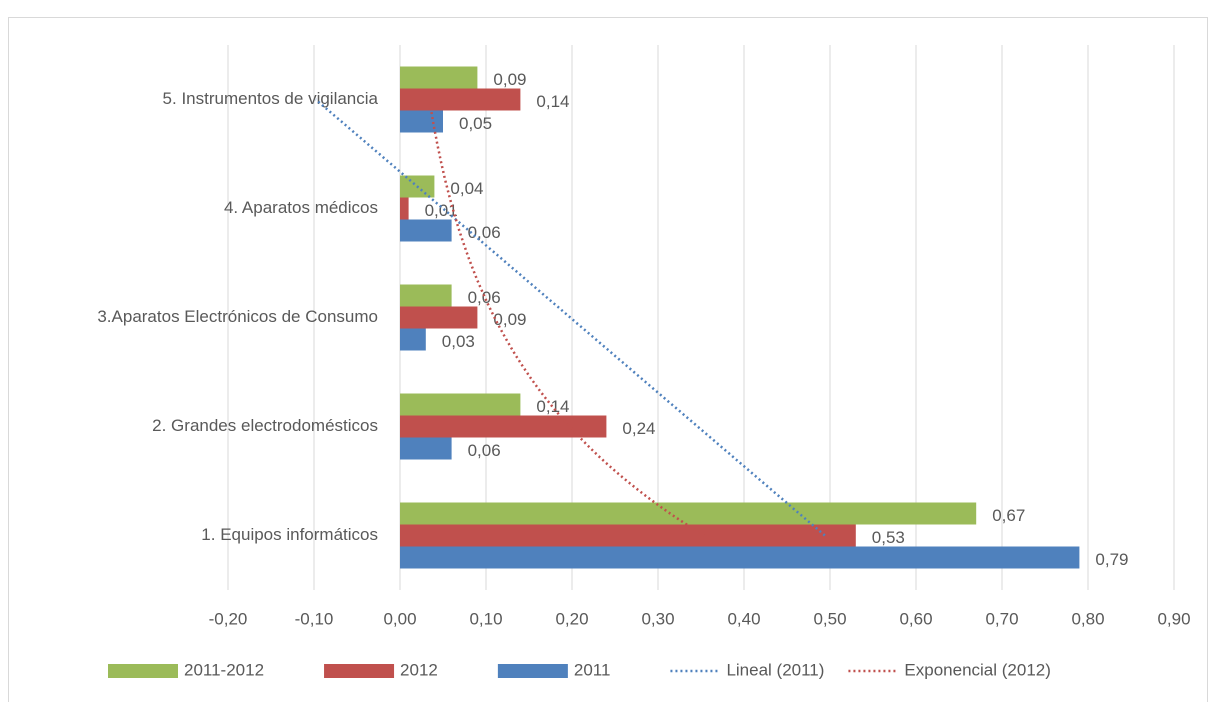 The width and height of the screenshot is (1217, 702). I want to click on value-label: 0,53, so click(888, 537).